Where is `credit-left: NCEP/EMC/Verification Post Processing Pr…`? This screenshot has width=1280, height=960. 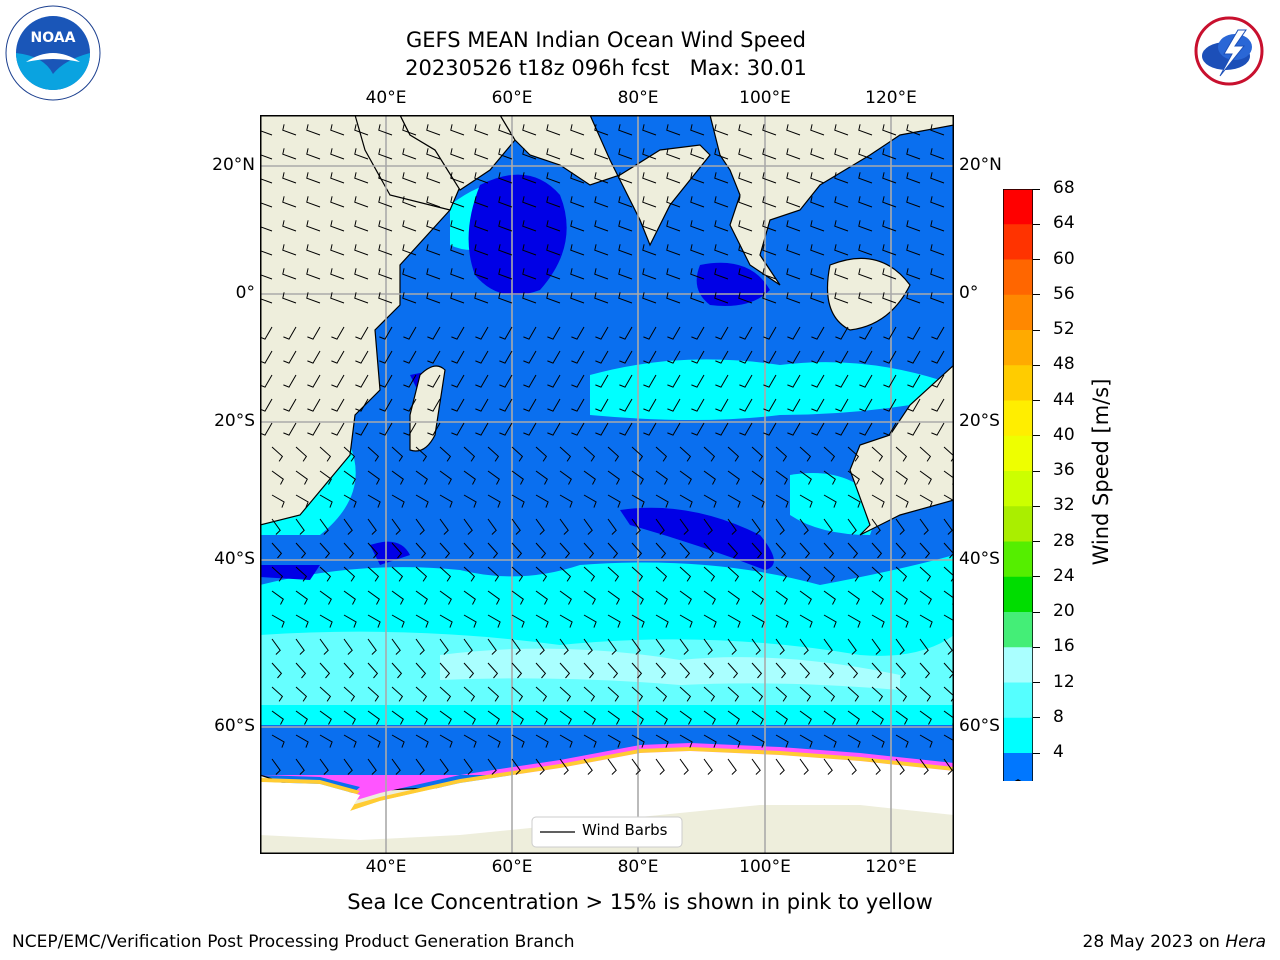 credit-left: NCEP/EMC/Verification Post Processing Pr… is located at coordinates (293, 942).